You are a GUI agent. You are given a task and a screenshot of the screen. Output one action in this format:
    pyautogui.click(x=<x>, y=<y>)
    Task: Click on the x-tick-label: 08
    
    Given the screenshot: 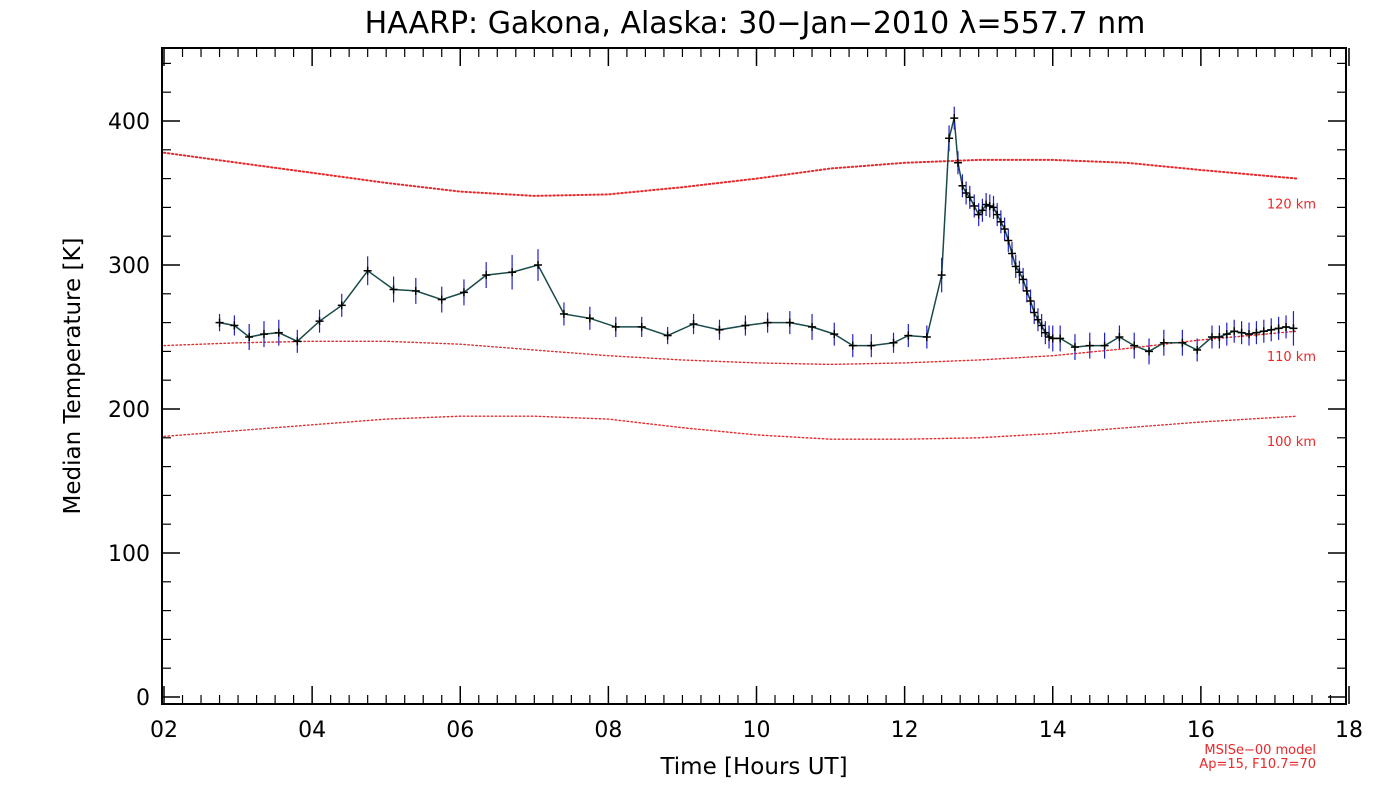 What is the action you would take?
    pyautogui.click(x=608, y=730)
    